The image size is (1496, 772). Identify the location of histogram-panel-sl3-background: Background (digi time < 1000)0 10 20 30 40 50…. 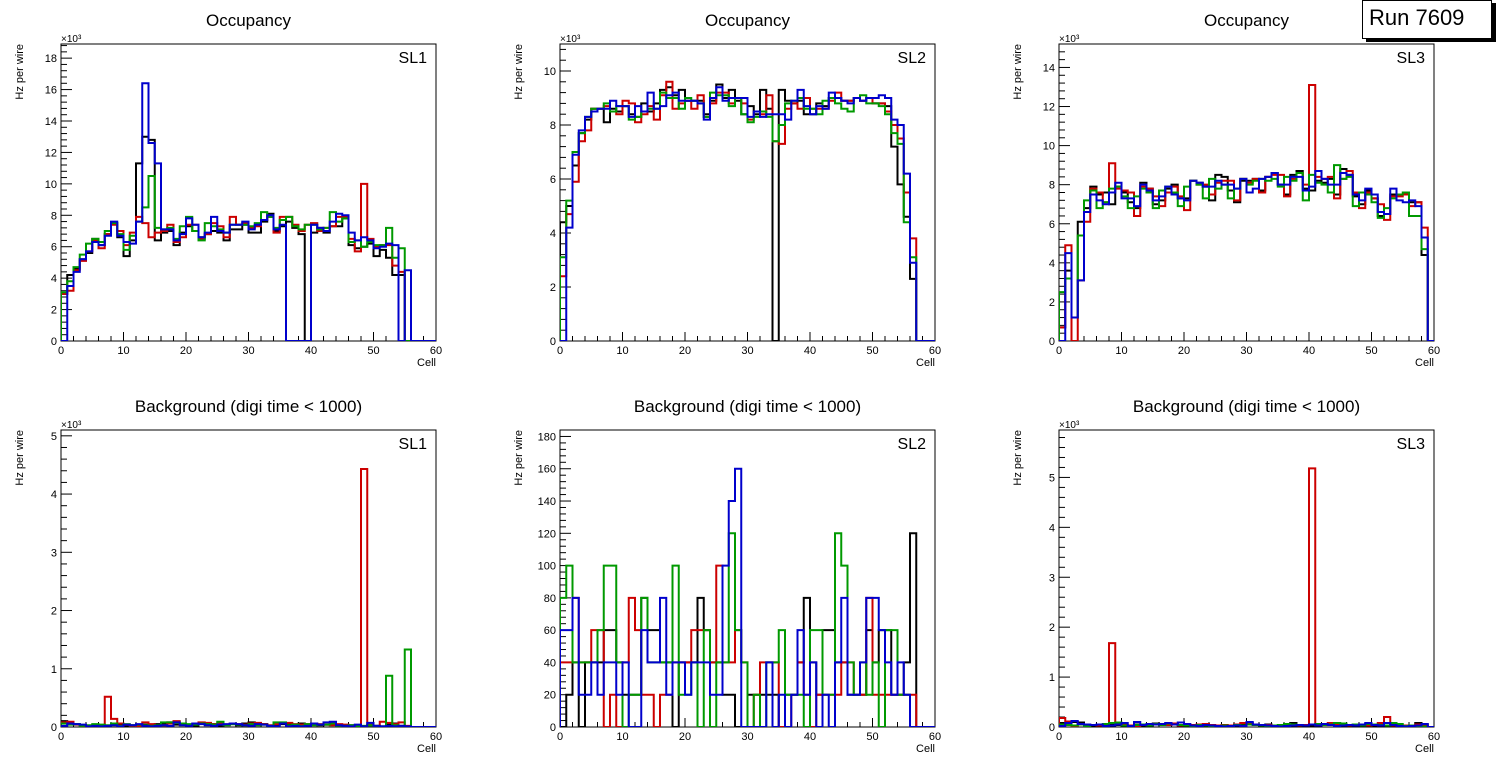
(1226, 576).